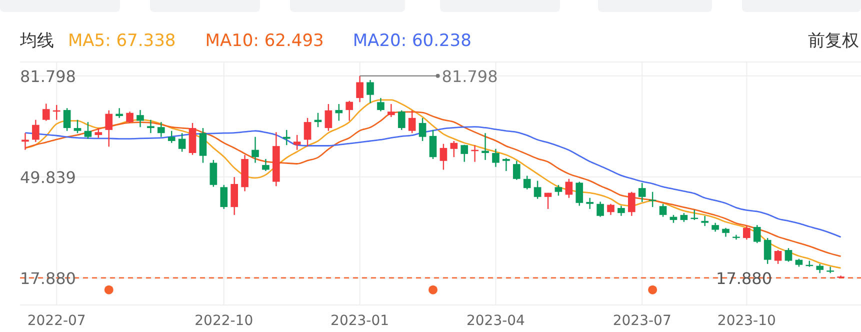 The height and width of the screenshot is (332, 861). Describe the element at coordinates (746, 321) in the screenshot. I see `x-tick-label: 2023-10` at that location.